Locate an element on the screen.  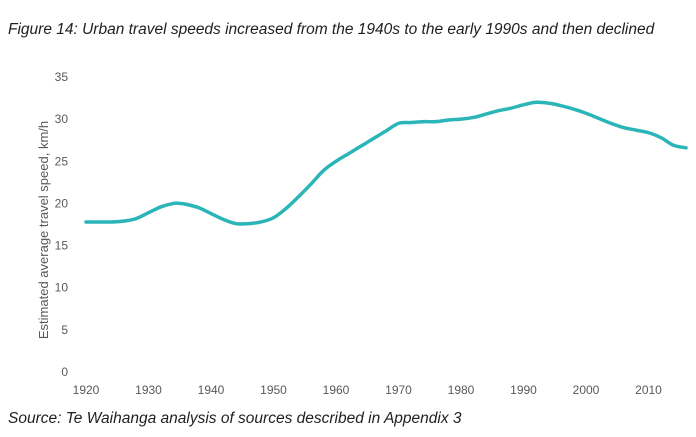
x-tick-label: 2000 is located at coordinates (586, 390).